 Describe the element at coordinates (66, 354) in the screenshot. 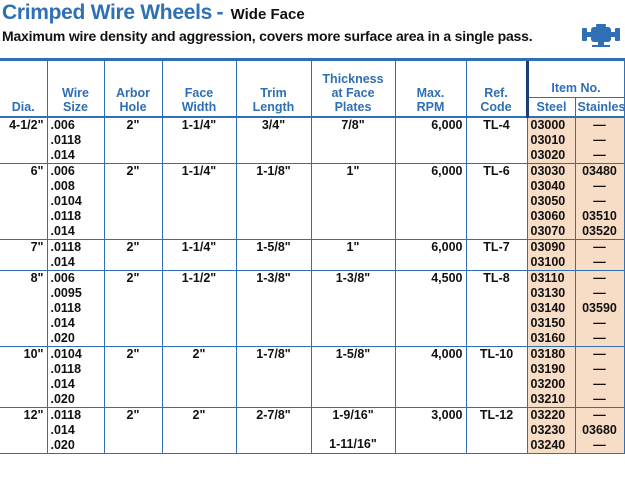

I see `cell-wire-size-item: .0104` at that location.